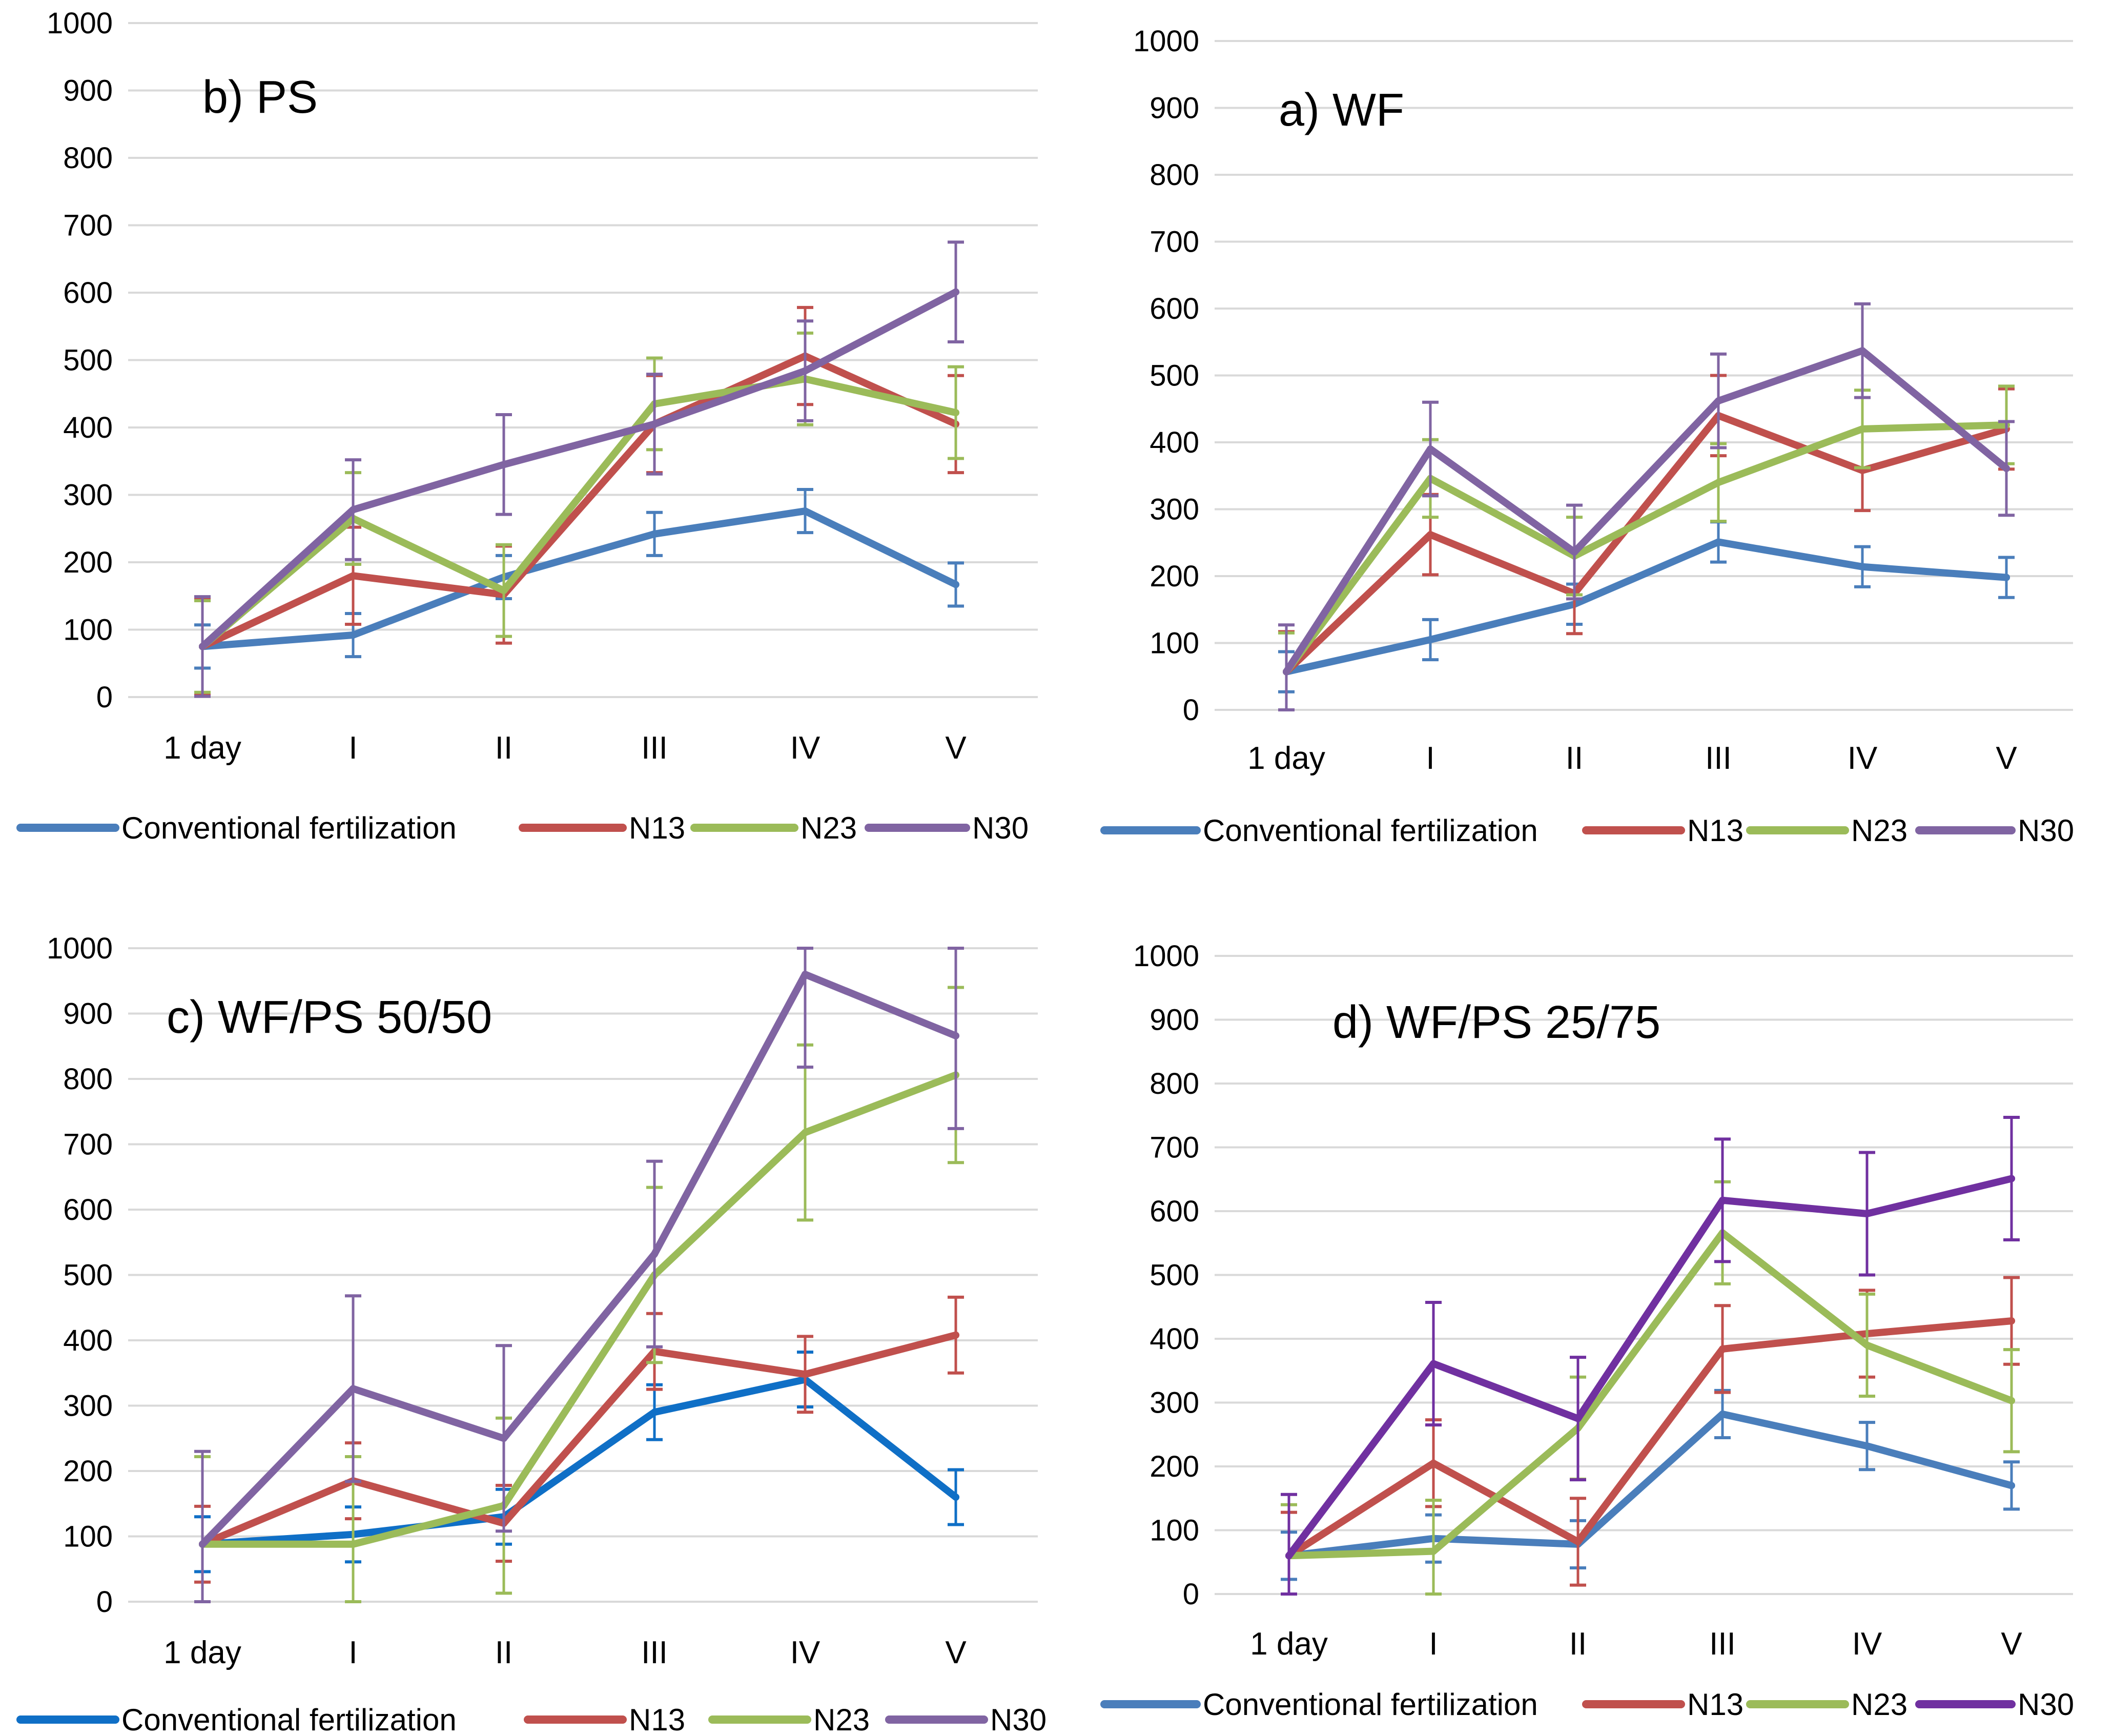 This screenshot has width=2113, height=1736. What do you see at coordinates (1496, 1023) in the screenshot?
I see `chart-title: d) WF/PS 25/75` at bounding box center [1496, 1023].